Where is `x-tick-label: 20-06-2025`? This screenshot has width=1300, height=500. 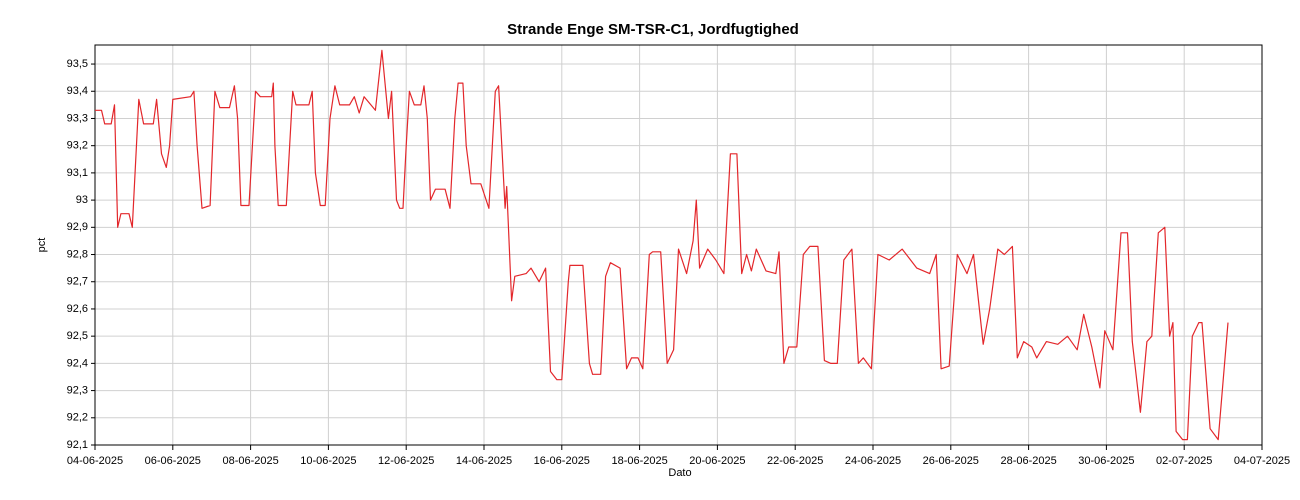 x-tick-label: 20-06-2025 is located at coordinates (717, 461).